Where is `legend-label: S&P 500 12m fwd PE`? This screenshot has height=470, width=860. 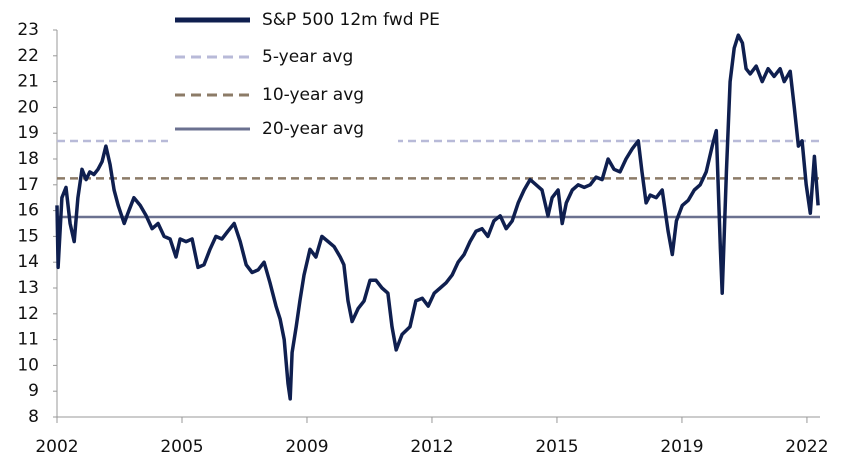
legend-label: S&P 500 12m fwd PE is located at coordinates (351, 20).